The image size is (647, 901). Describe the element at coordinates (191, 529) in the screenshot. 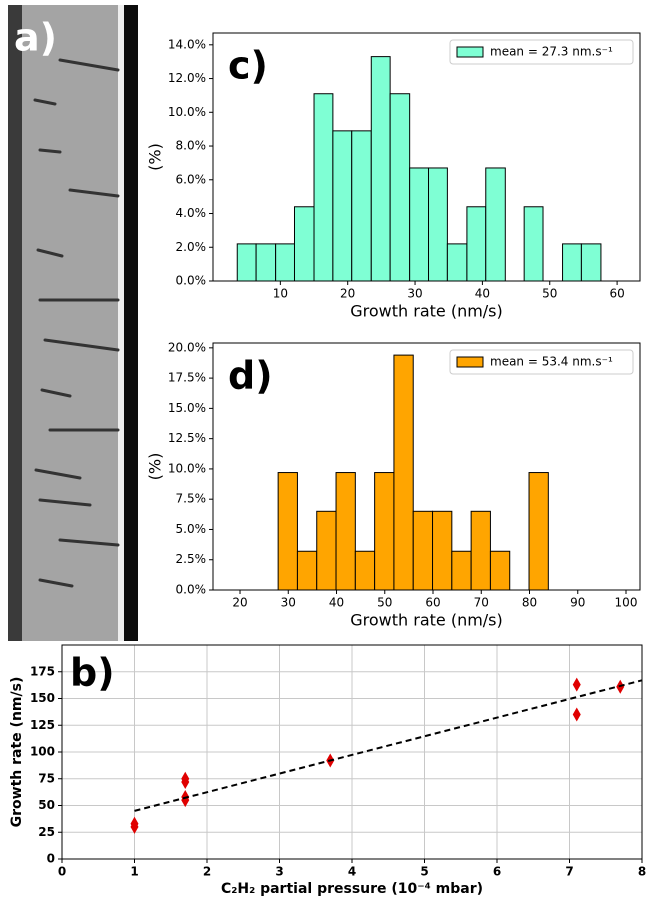

I see `y-tick-label: 5.0%` at that location.